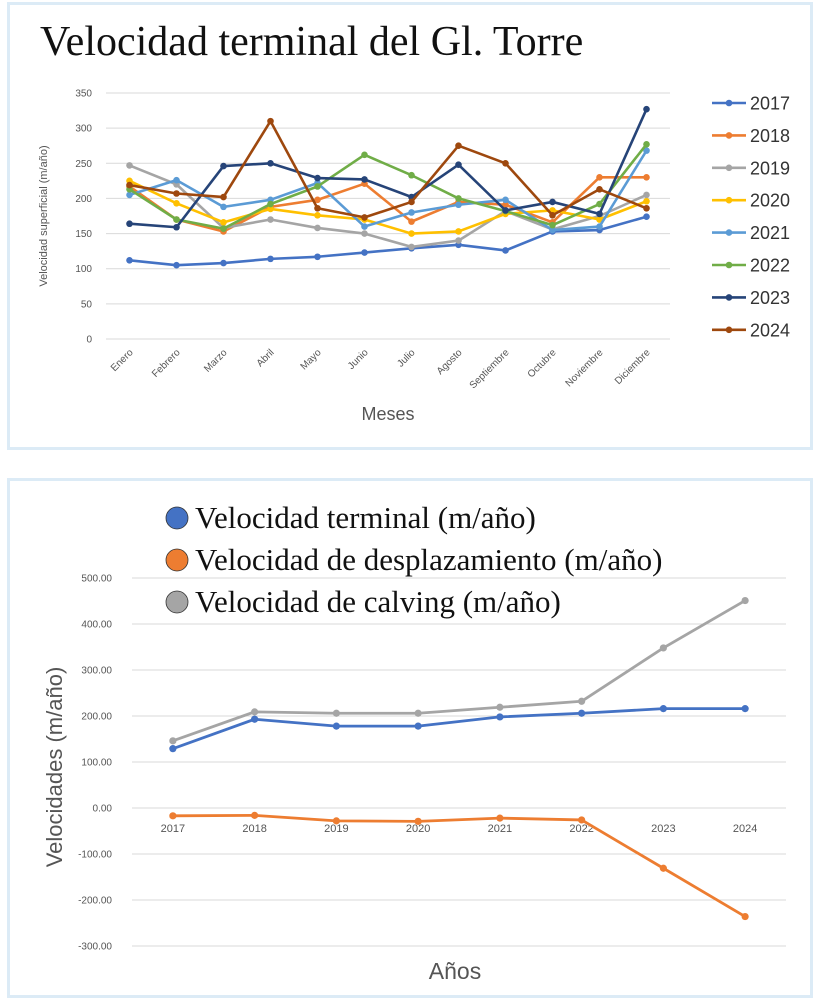  What do you see at coordinates (770, 233) in the screenshot?
I see `legend-label: 2021` at bounding box center [770, 233].